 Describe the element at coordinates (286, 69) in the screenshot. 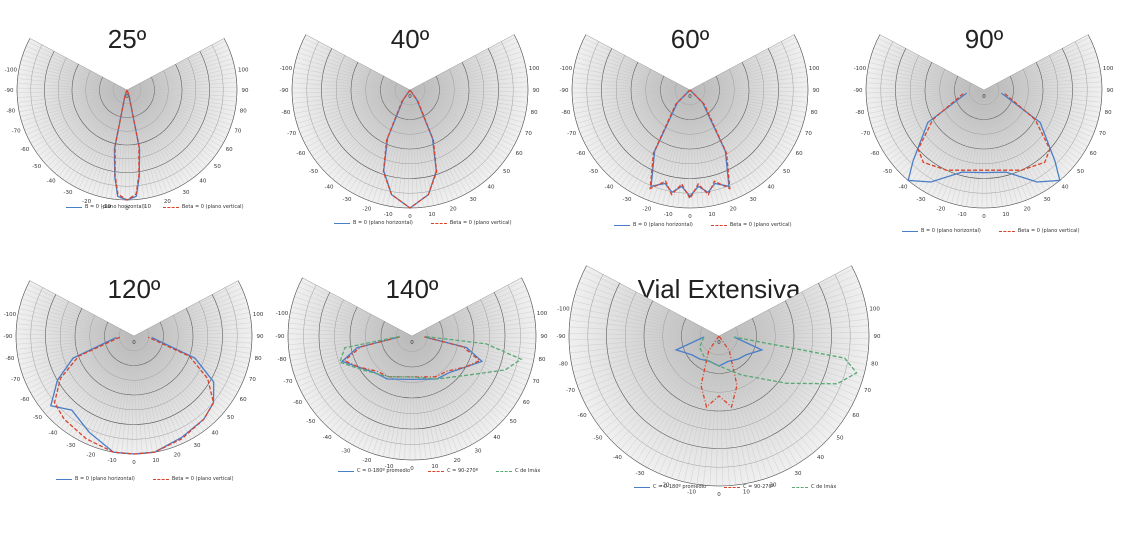

I see `angle-tick-label: -100` at that location.